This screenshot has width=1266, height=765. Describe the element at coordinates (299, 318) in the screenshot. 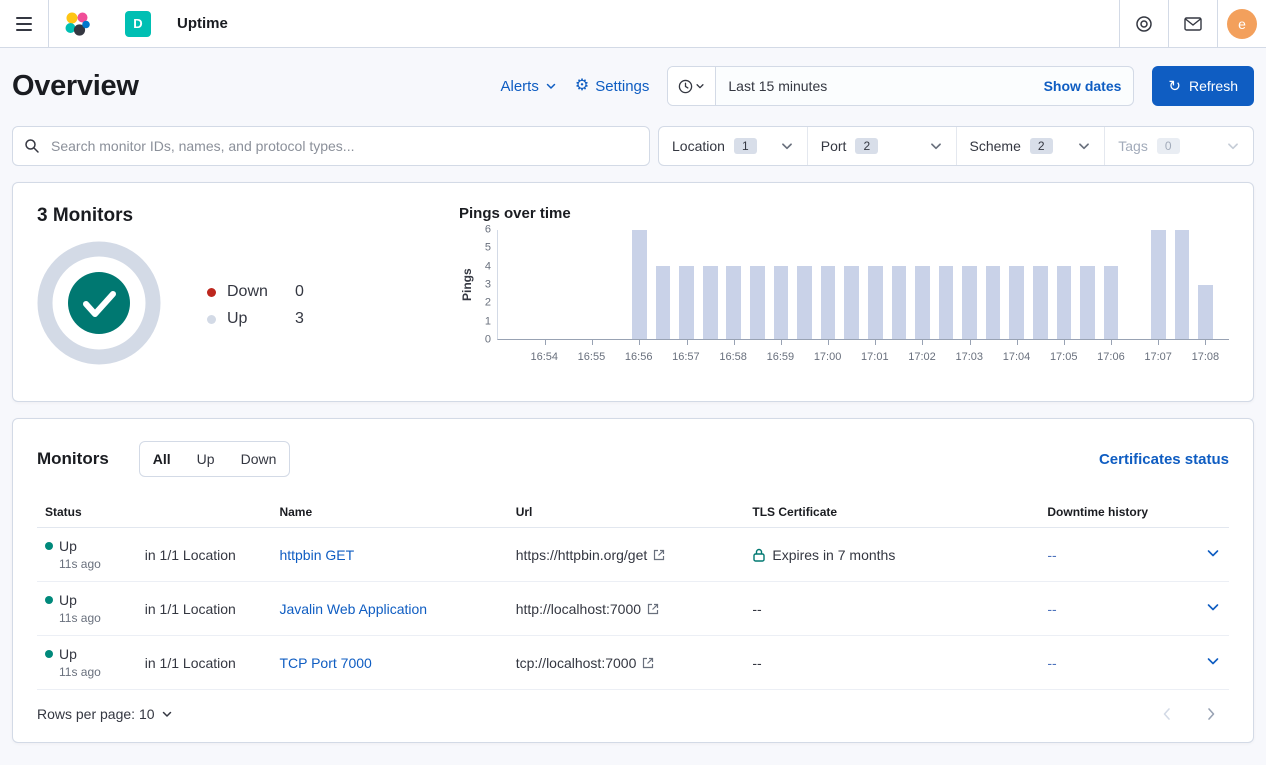

I see `legend-value: 3` at that location.